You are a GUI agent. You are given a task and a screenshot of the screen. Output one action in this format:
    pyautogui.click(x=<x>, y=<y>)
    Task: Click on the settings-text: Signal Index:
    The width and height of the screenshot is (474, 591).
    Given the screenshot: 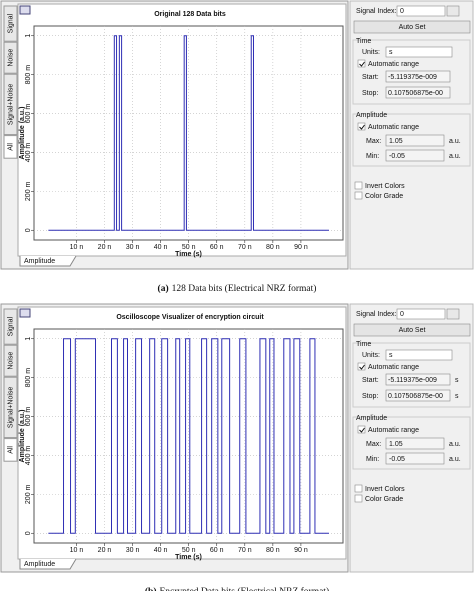 What is the action you would take?
    pyautogui.click(x=376, y=11)
    